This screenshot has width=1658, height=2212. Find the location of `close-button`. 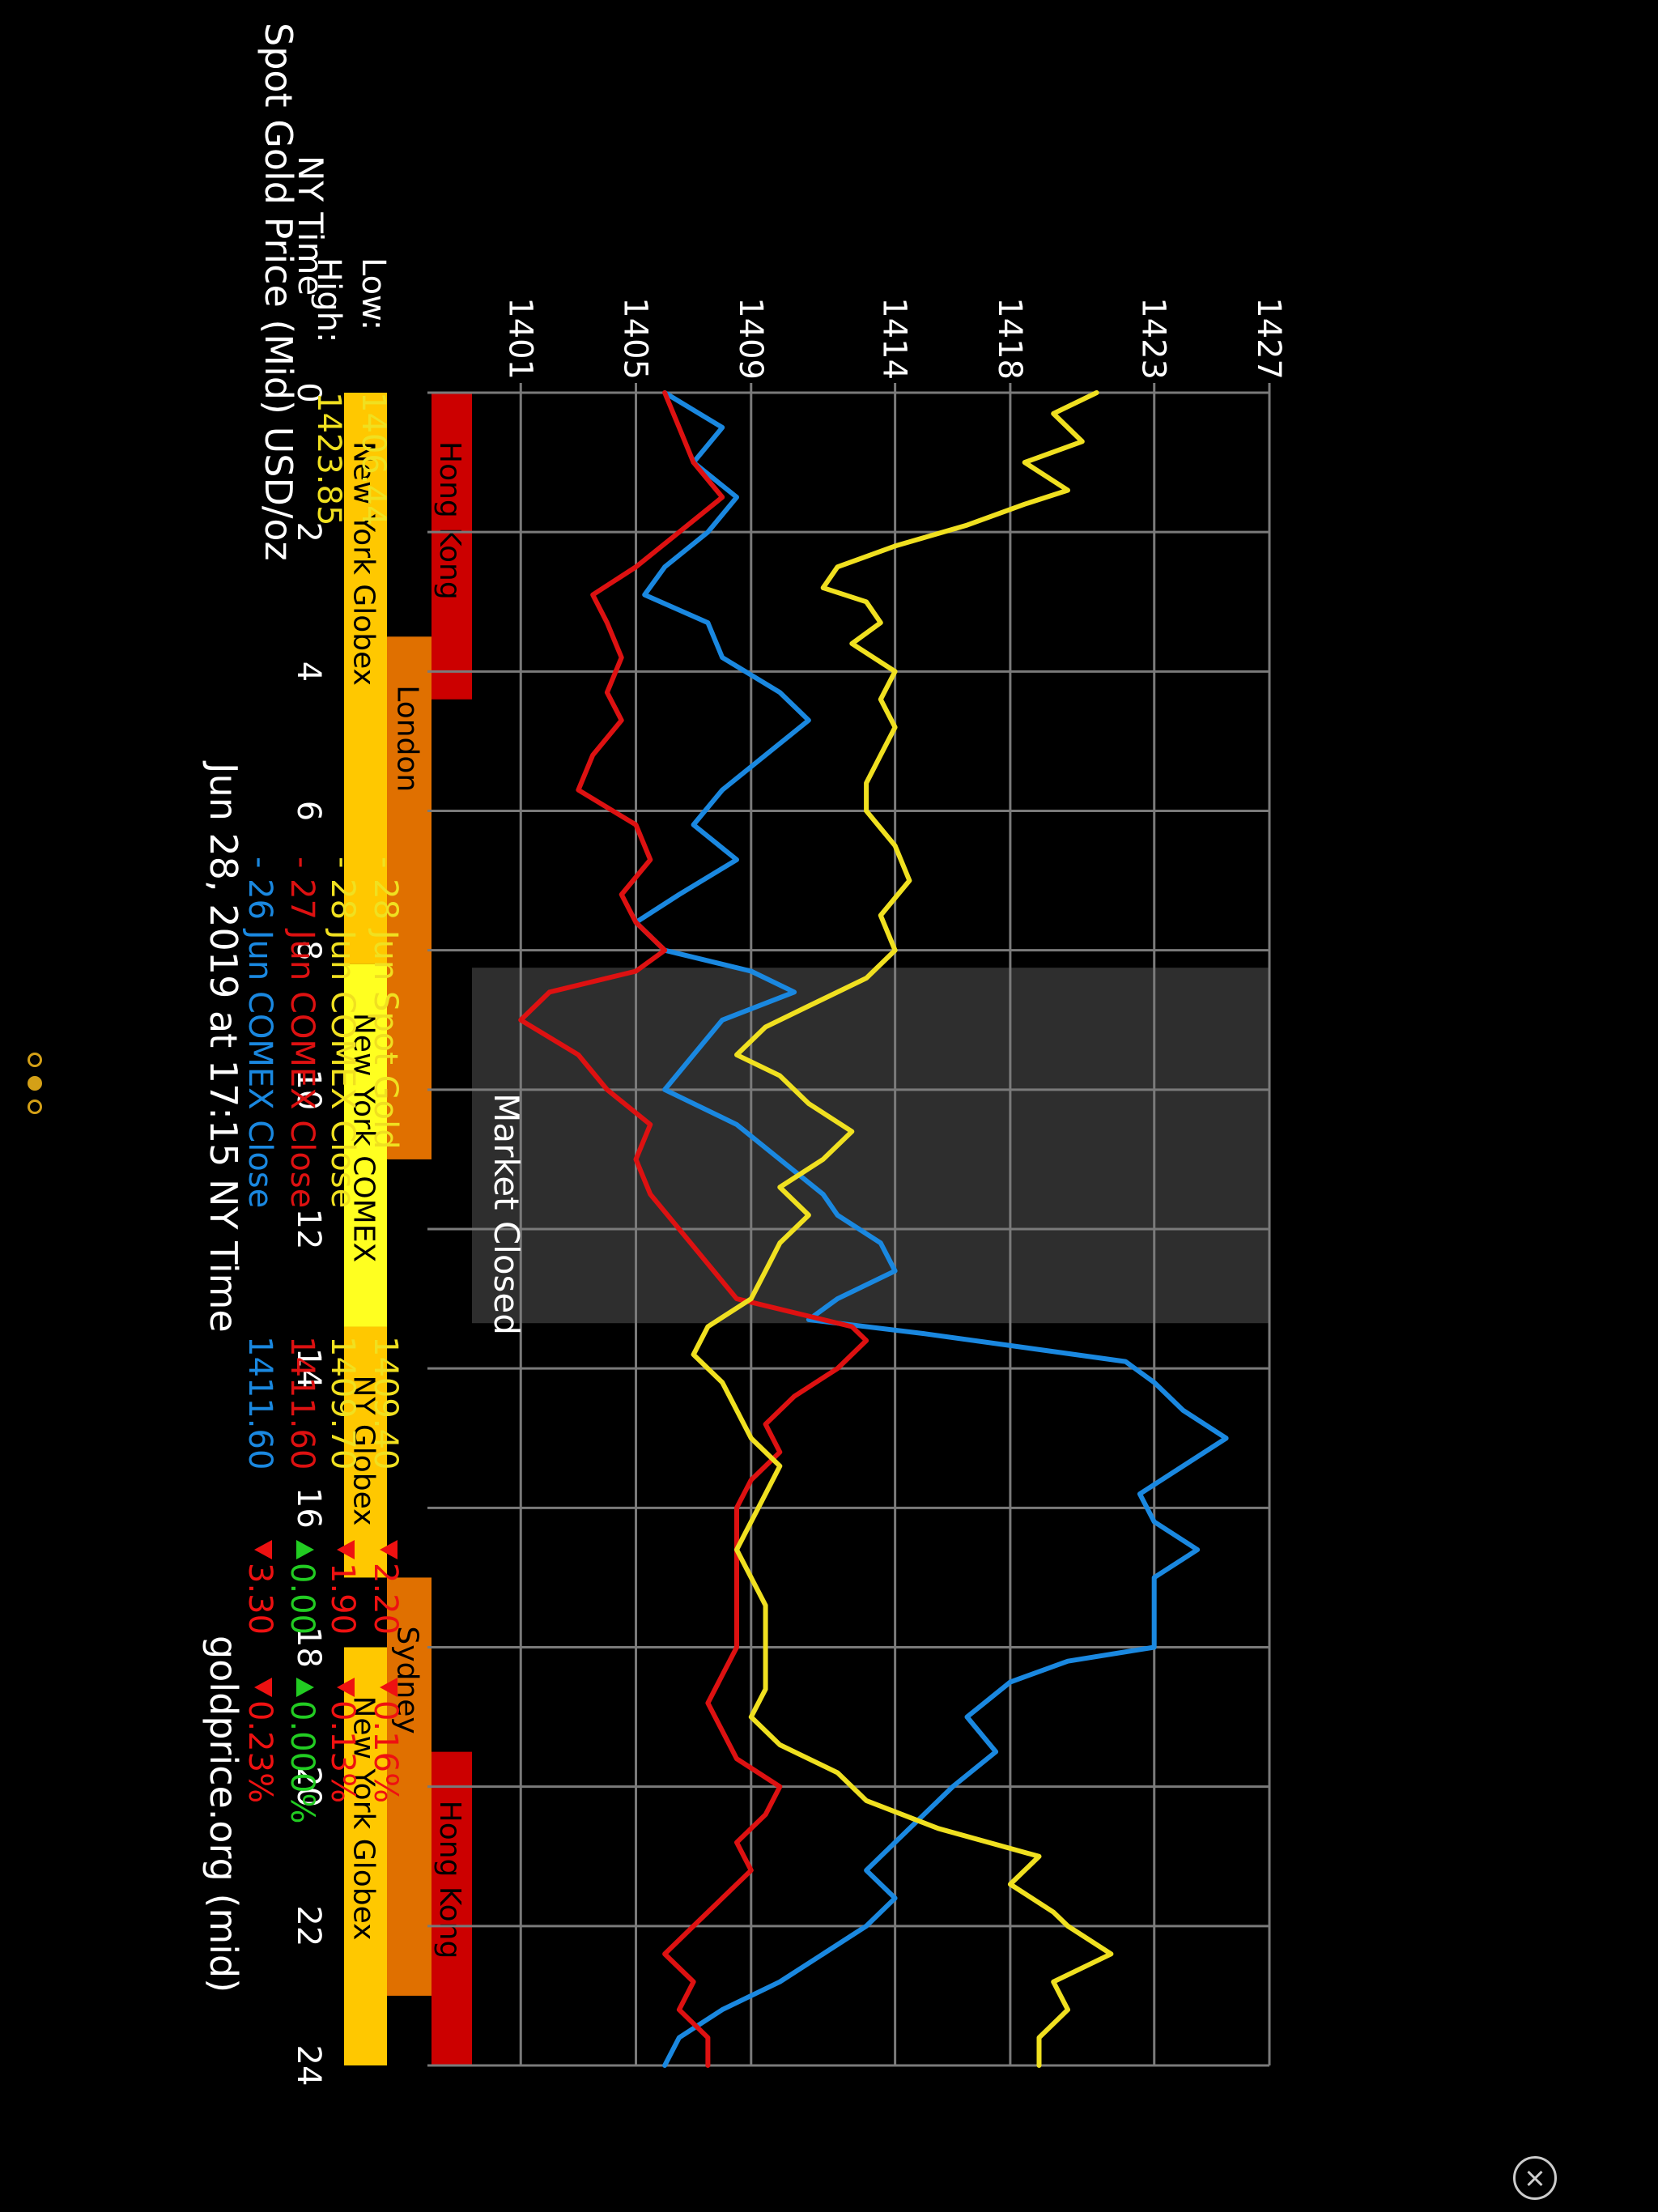

close-button is located at coordinates (1535, 2178).